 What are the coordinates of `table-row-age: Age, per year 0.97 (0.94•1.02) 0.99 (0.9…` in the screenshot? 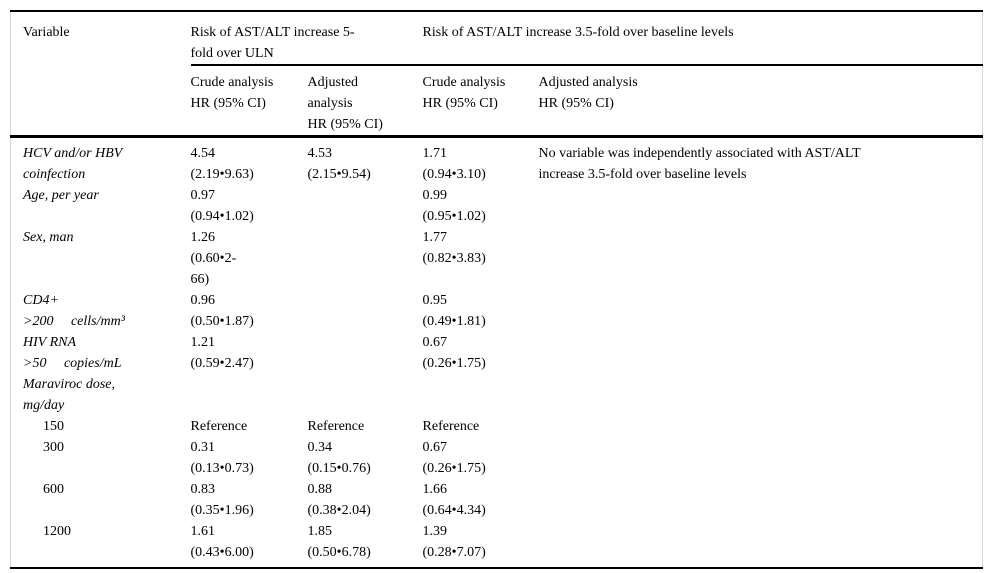 It's located at (497, 206).